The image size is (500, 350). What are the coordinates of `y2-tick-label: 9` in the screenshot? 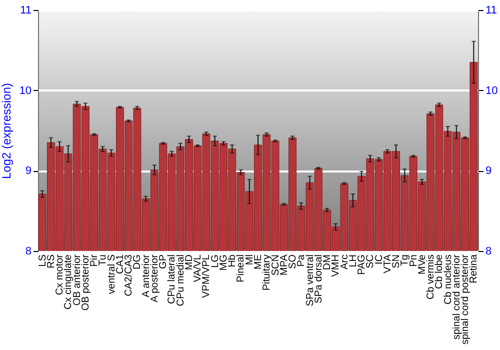 It's located at (489, 171).